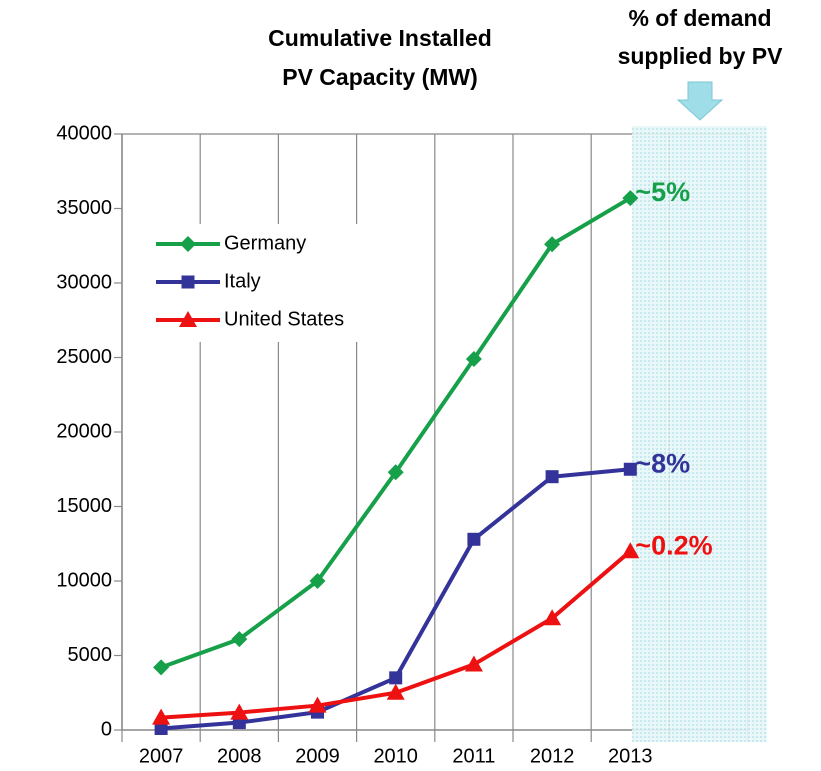  Describe the element at coordinates (84, 282) in the screenshot. I see `y-tick-label: 30000` at that location.